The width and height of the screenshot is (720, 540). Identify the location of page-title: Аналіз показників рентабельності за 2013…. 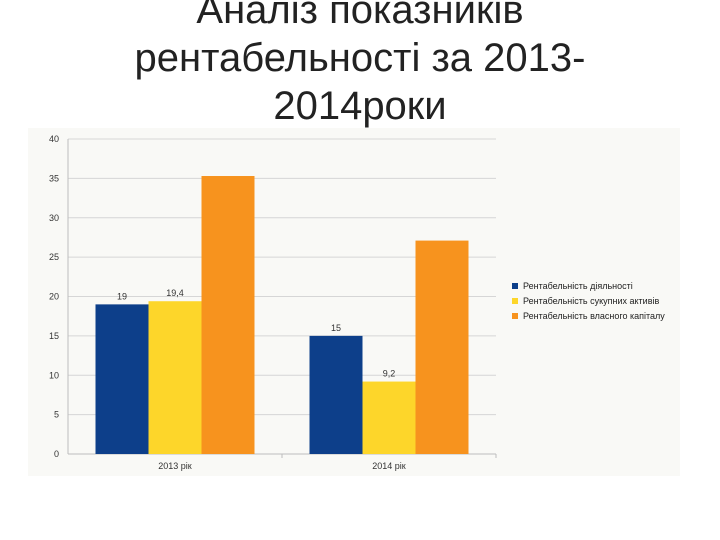
(360, 64).